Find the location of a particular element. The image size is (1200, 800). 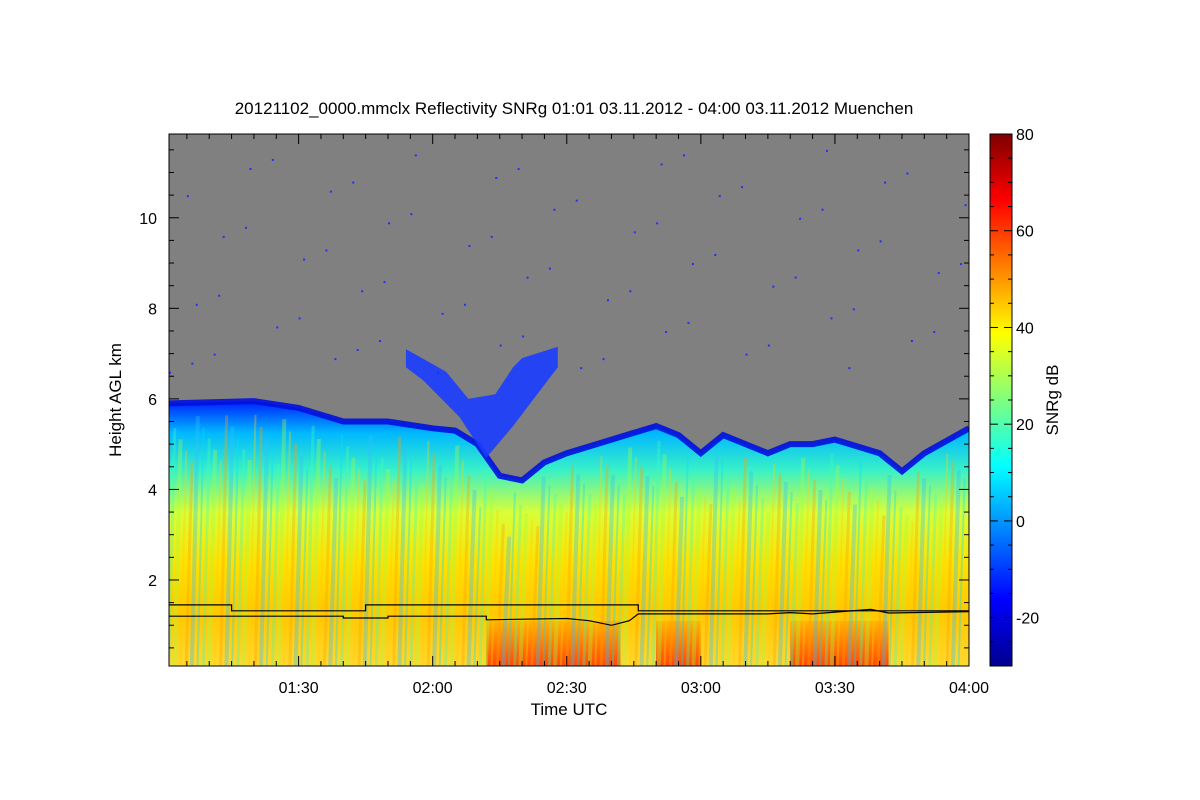

colorbar-label: SNRg dB is located at coordinates (1052, 400).